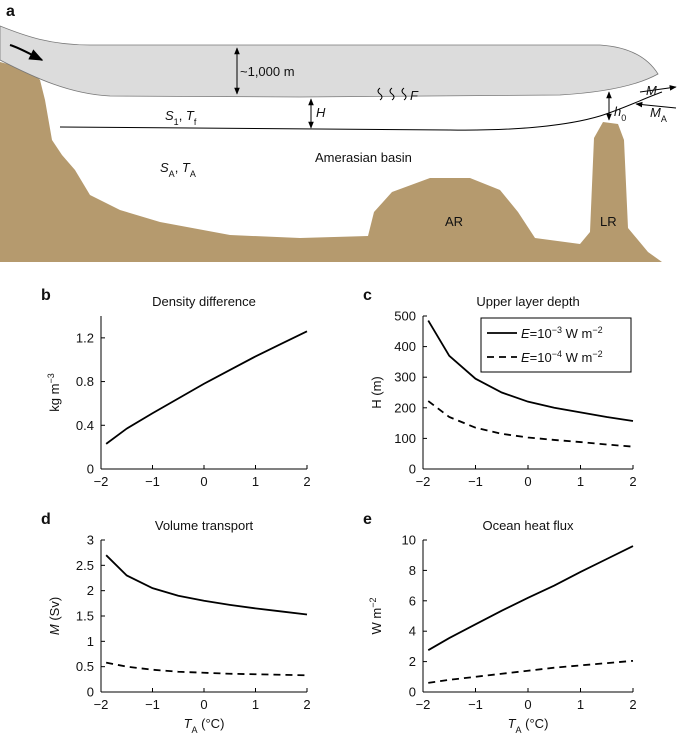 The image size is (685, 739). Describe the element at coordinates (267, 71) in the screenshot. I see `thickness-label: ~1,000 m` at that location.